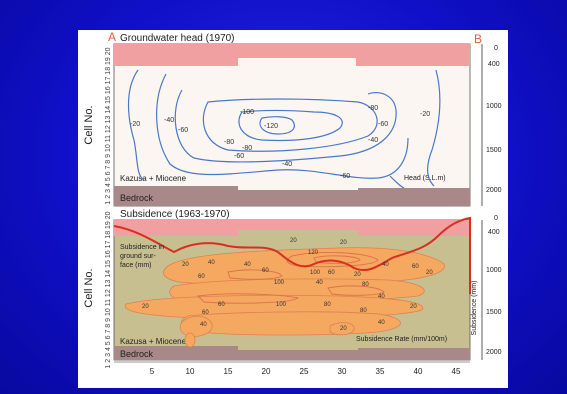 The height and width of the screenshot is (394, 567). Describe the element at coordinates (292, 228) in the screenshot. I see `bottom-ground-band` at that location.